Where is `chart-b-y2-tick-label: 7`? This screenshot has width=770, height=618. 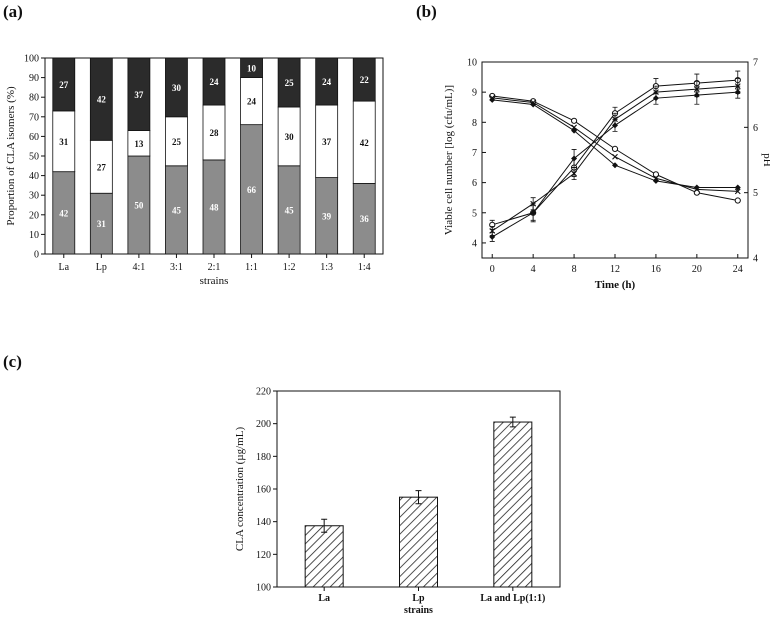 chart-b-y2-tick-label: 7 is located at coordinates (755, 63).